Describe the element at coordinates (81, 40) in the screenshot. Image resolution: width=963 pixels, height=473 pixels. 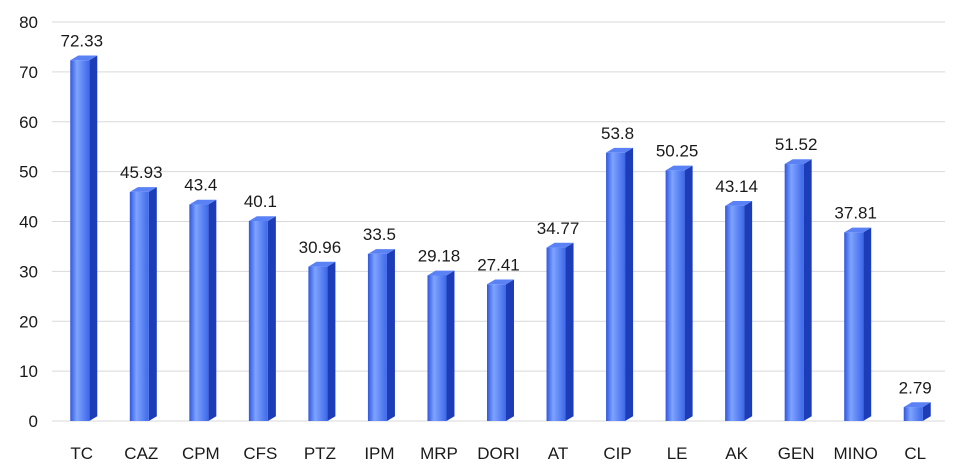
I see `data-label-tc: 72.33` at that location.